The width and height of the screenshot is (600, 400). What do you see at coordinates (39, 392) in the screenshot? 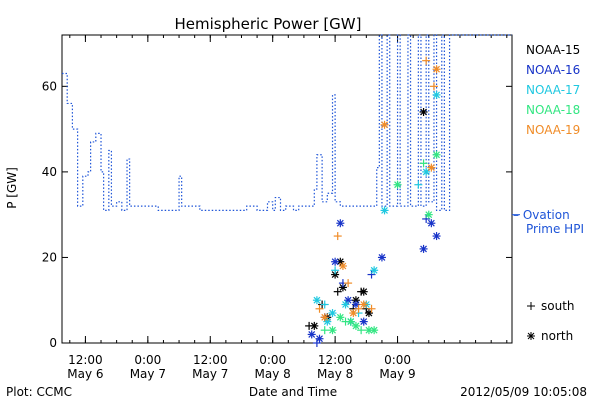
I see `plot-credit: Plot: CCMC` at bounding box center [39, 392].